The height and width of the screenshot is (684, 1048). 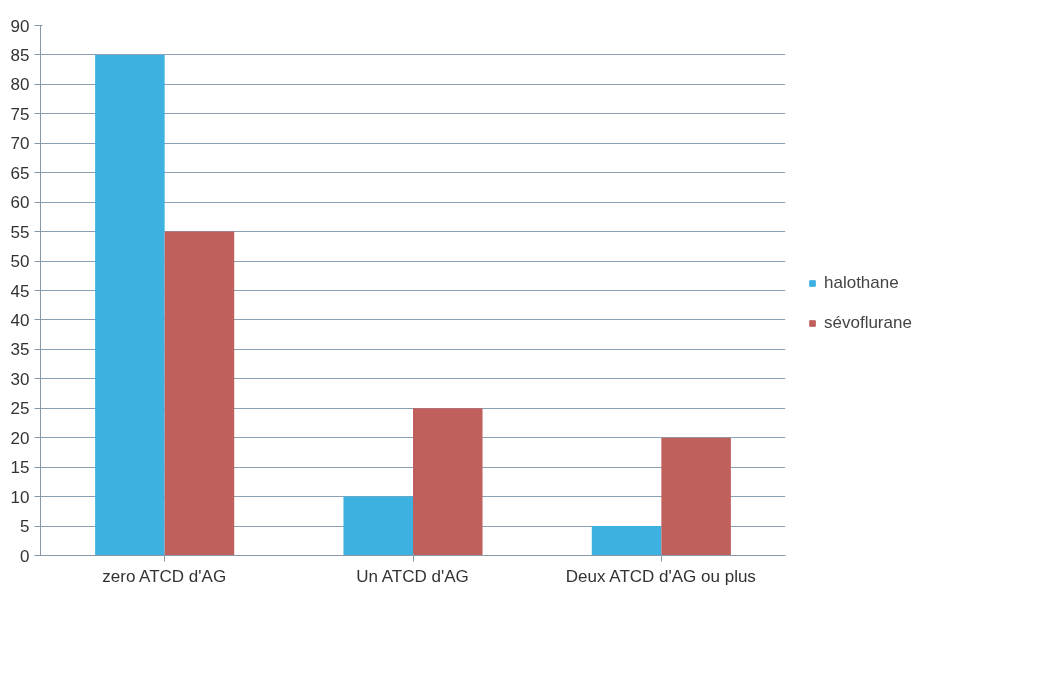 I want to click on y-tick-label: 5, so click(x=25, y=527).